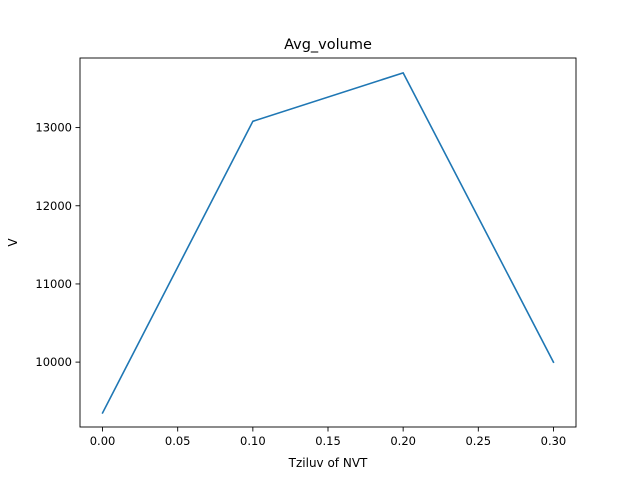 This screenshot has width=640, height=480. What do you see at coordinates (403, 441) in the screenshot?
I see `x-tick-label: 0.20` at bounding box center [403, 441].